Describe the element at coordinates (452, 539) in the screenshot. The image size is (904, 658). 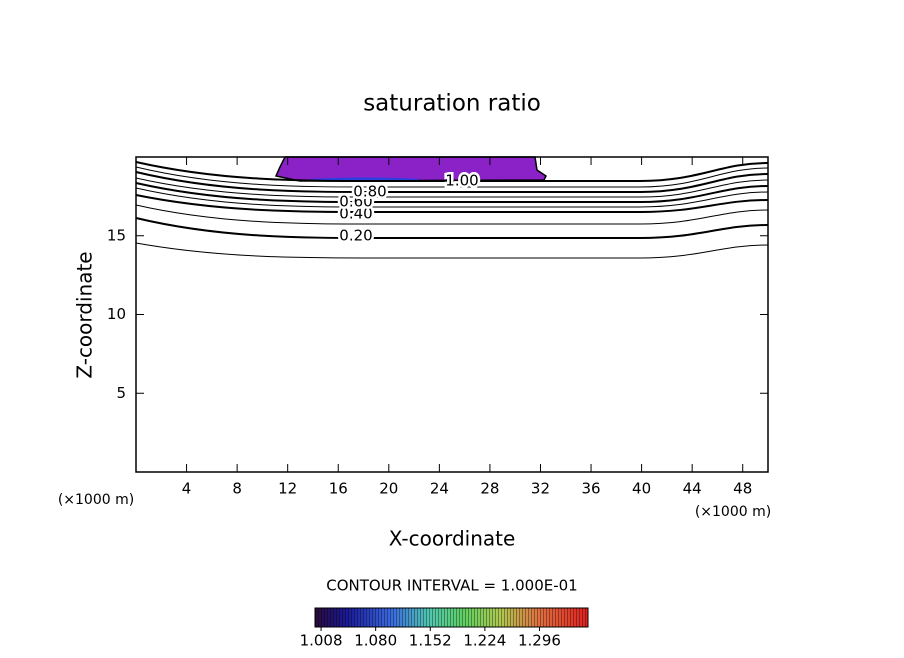
I see `x-axis-label: X-coordinate` at that location.